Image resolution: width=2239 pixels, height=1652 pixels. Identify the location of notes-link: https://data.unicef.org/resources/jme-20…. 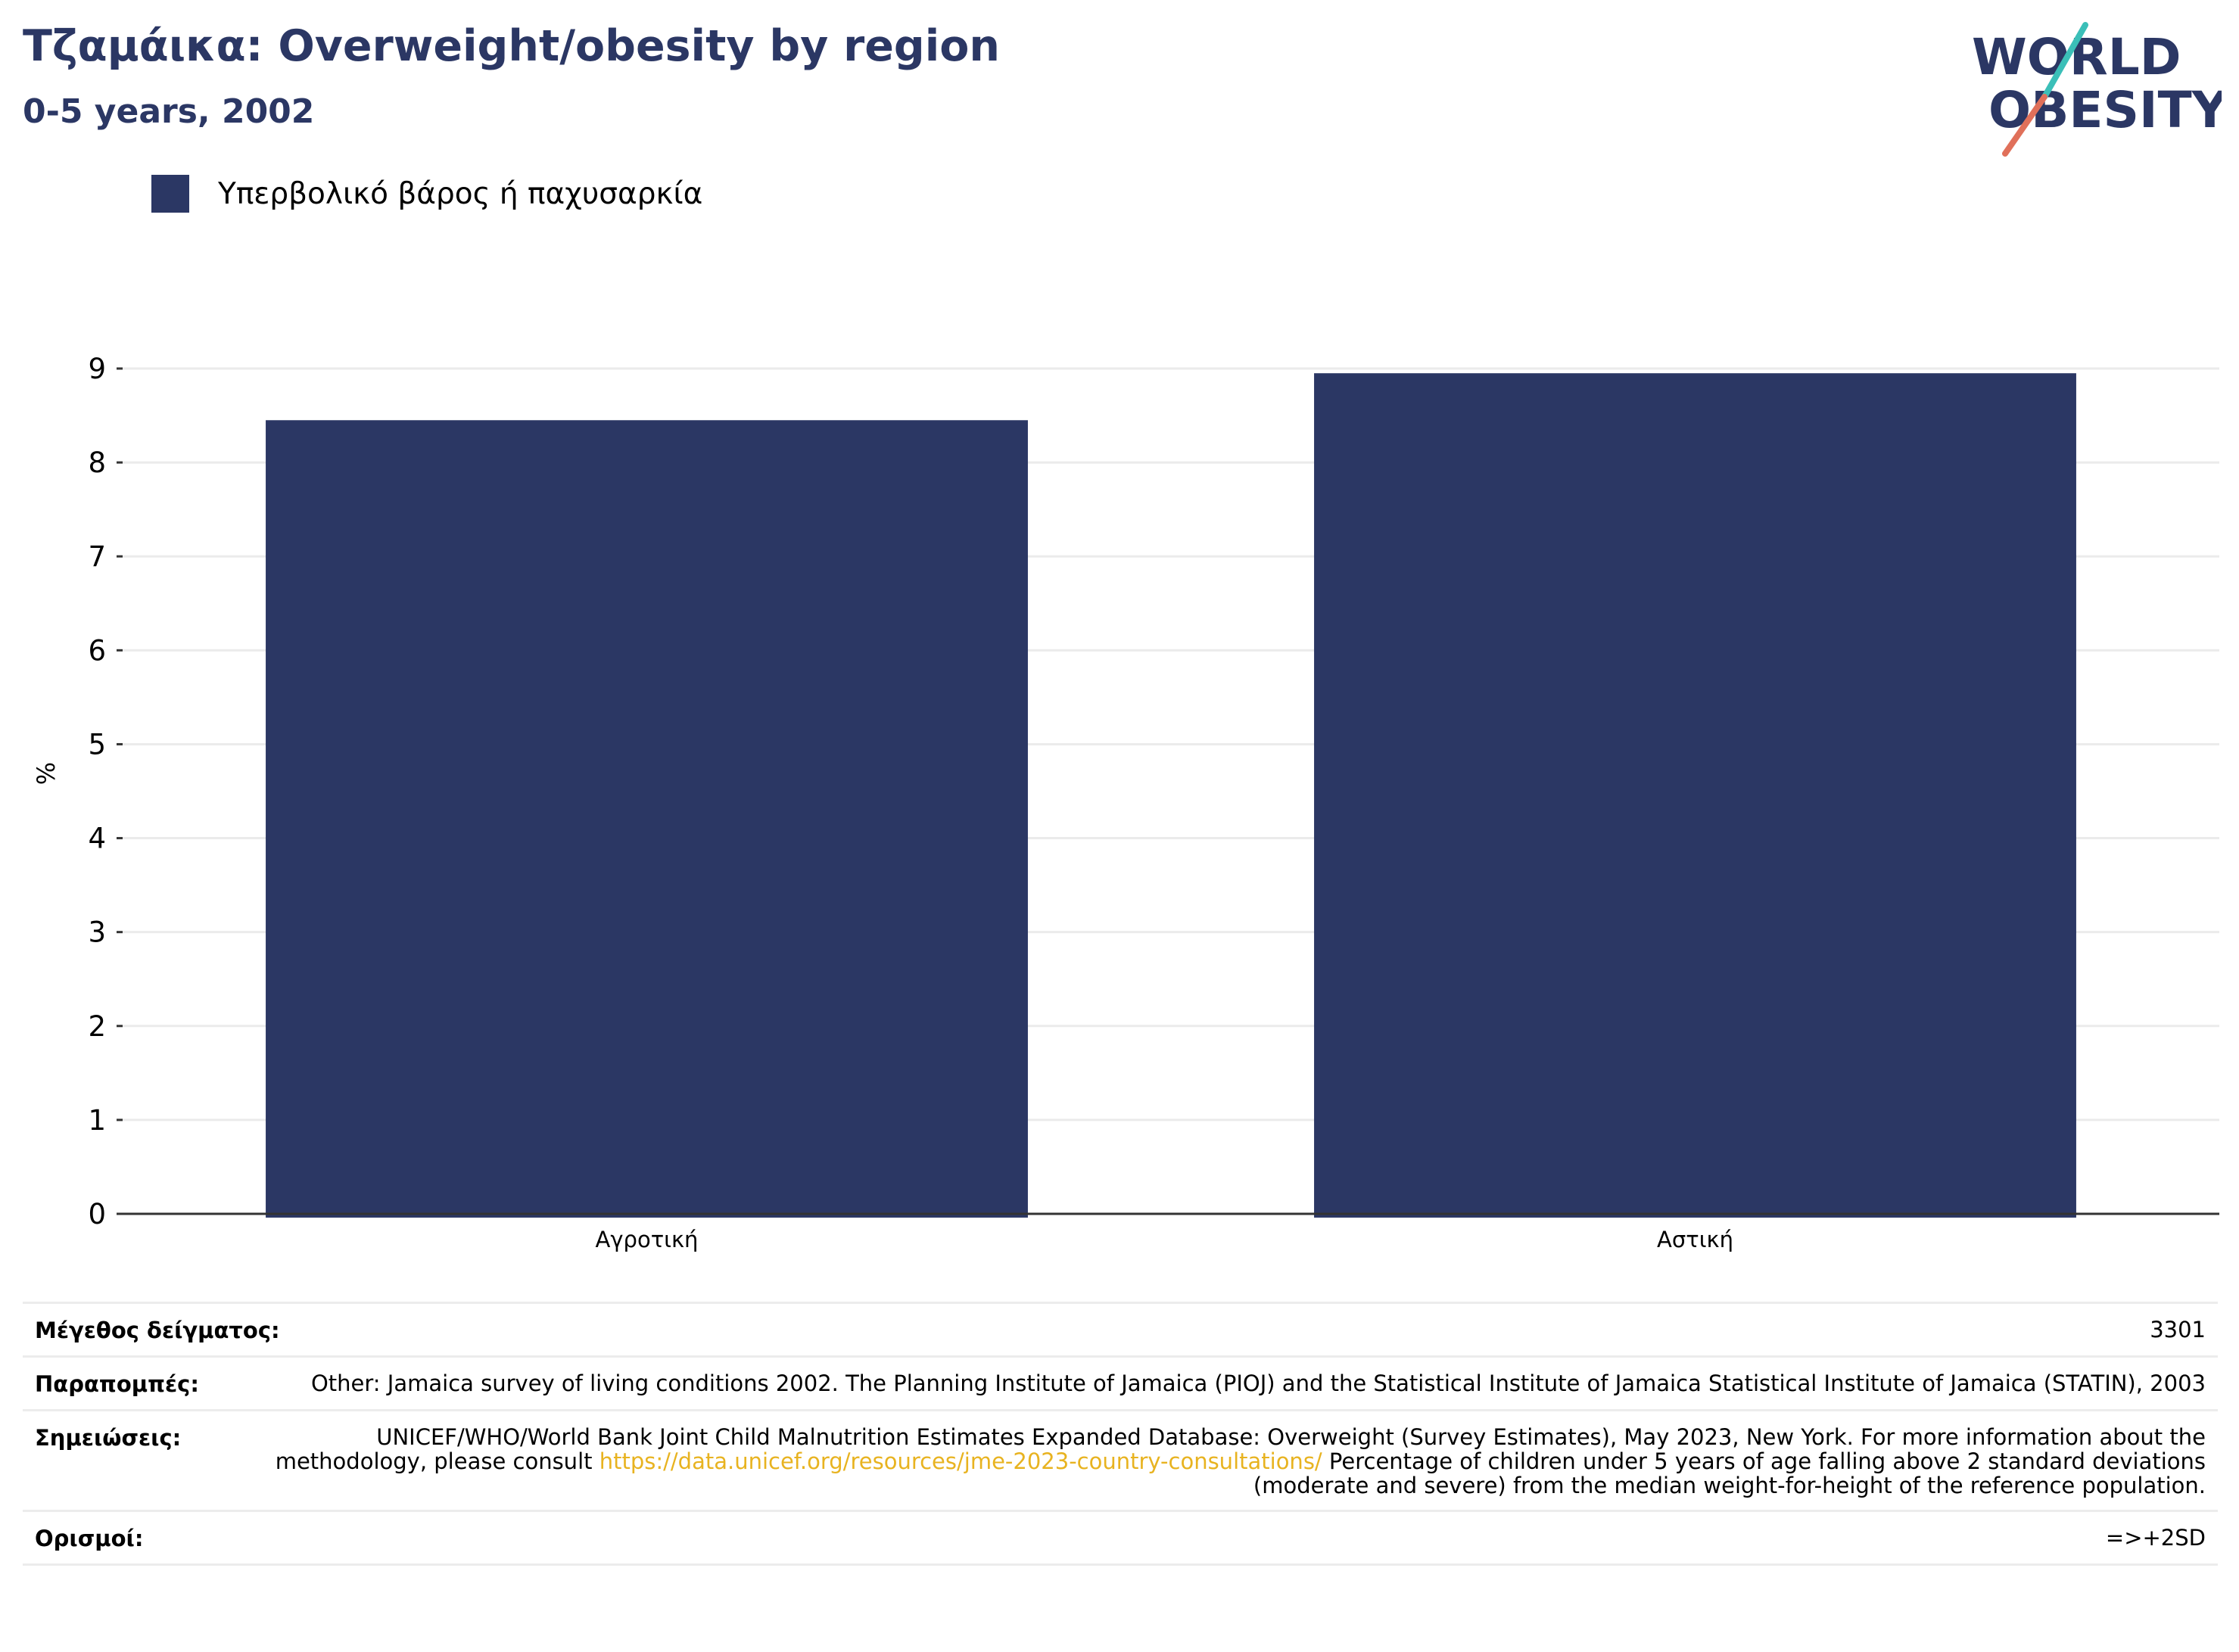
(961, 1461).